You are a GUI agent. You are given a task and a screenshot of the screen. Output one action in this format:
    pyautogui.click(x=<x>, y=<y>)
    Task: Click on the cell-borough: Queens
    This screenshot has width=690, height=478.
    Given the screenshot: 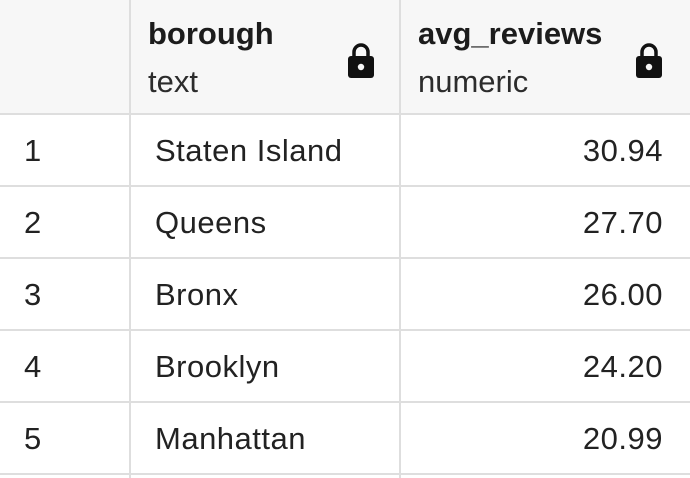 What is the action you would take?
    pyautogui.click(x=211, y=222)
    